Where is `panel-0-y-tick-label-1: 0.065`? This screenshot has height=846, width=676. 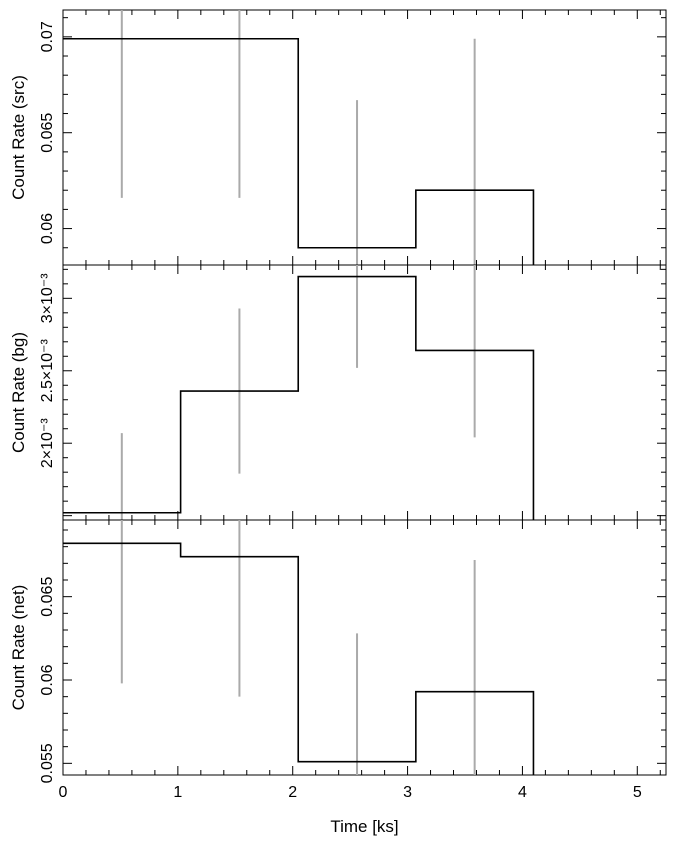 panel-0-y-tick-label-1: 0.065 is located at coordinates (47, 133).